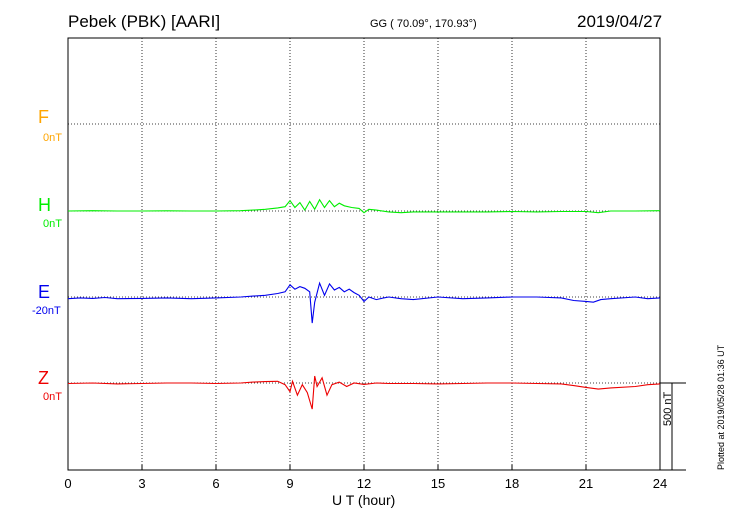 The image size is (730, 520). Describe the element at coordinates (44, 292) in the screenshot. I see `channel-name-e: E` at that location.